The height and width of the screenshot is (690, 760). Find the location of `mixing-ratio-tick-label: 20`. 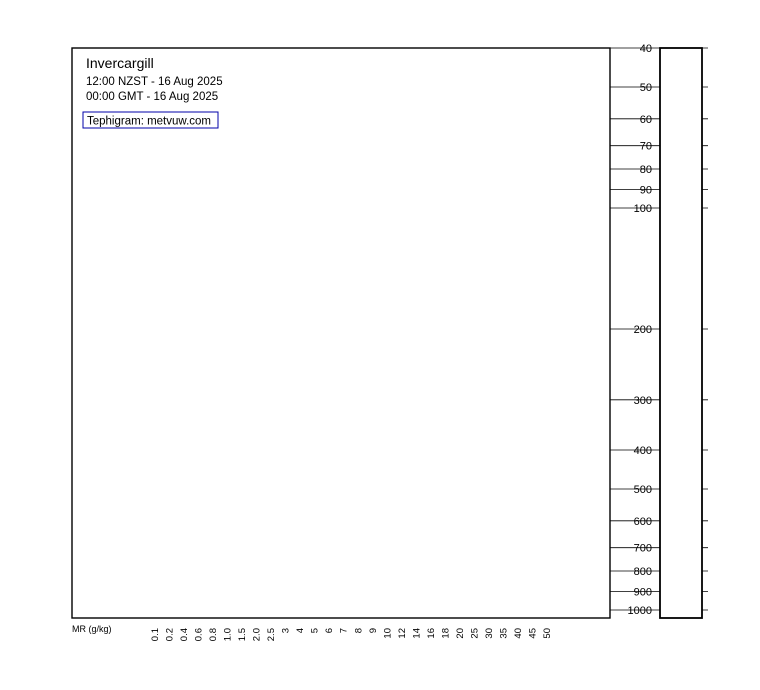

mixing-ratio-tick-label: 20 is located at coordinates (460, 633).